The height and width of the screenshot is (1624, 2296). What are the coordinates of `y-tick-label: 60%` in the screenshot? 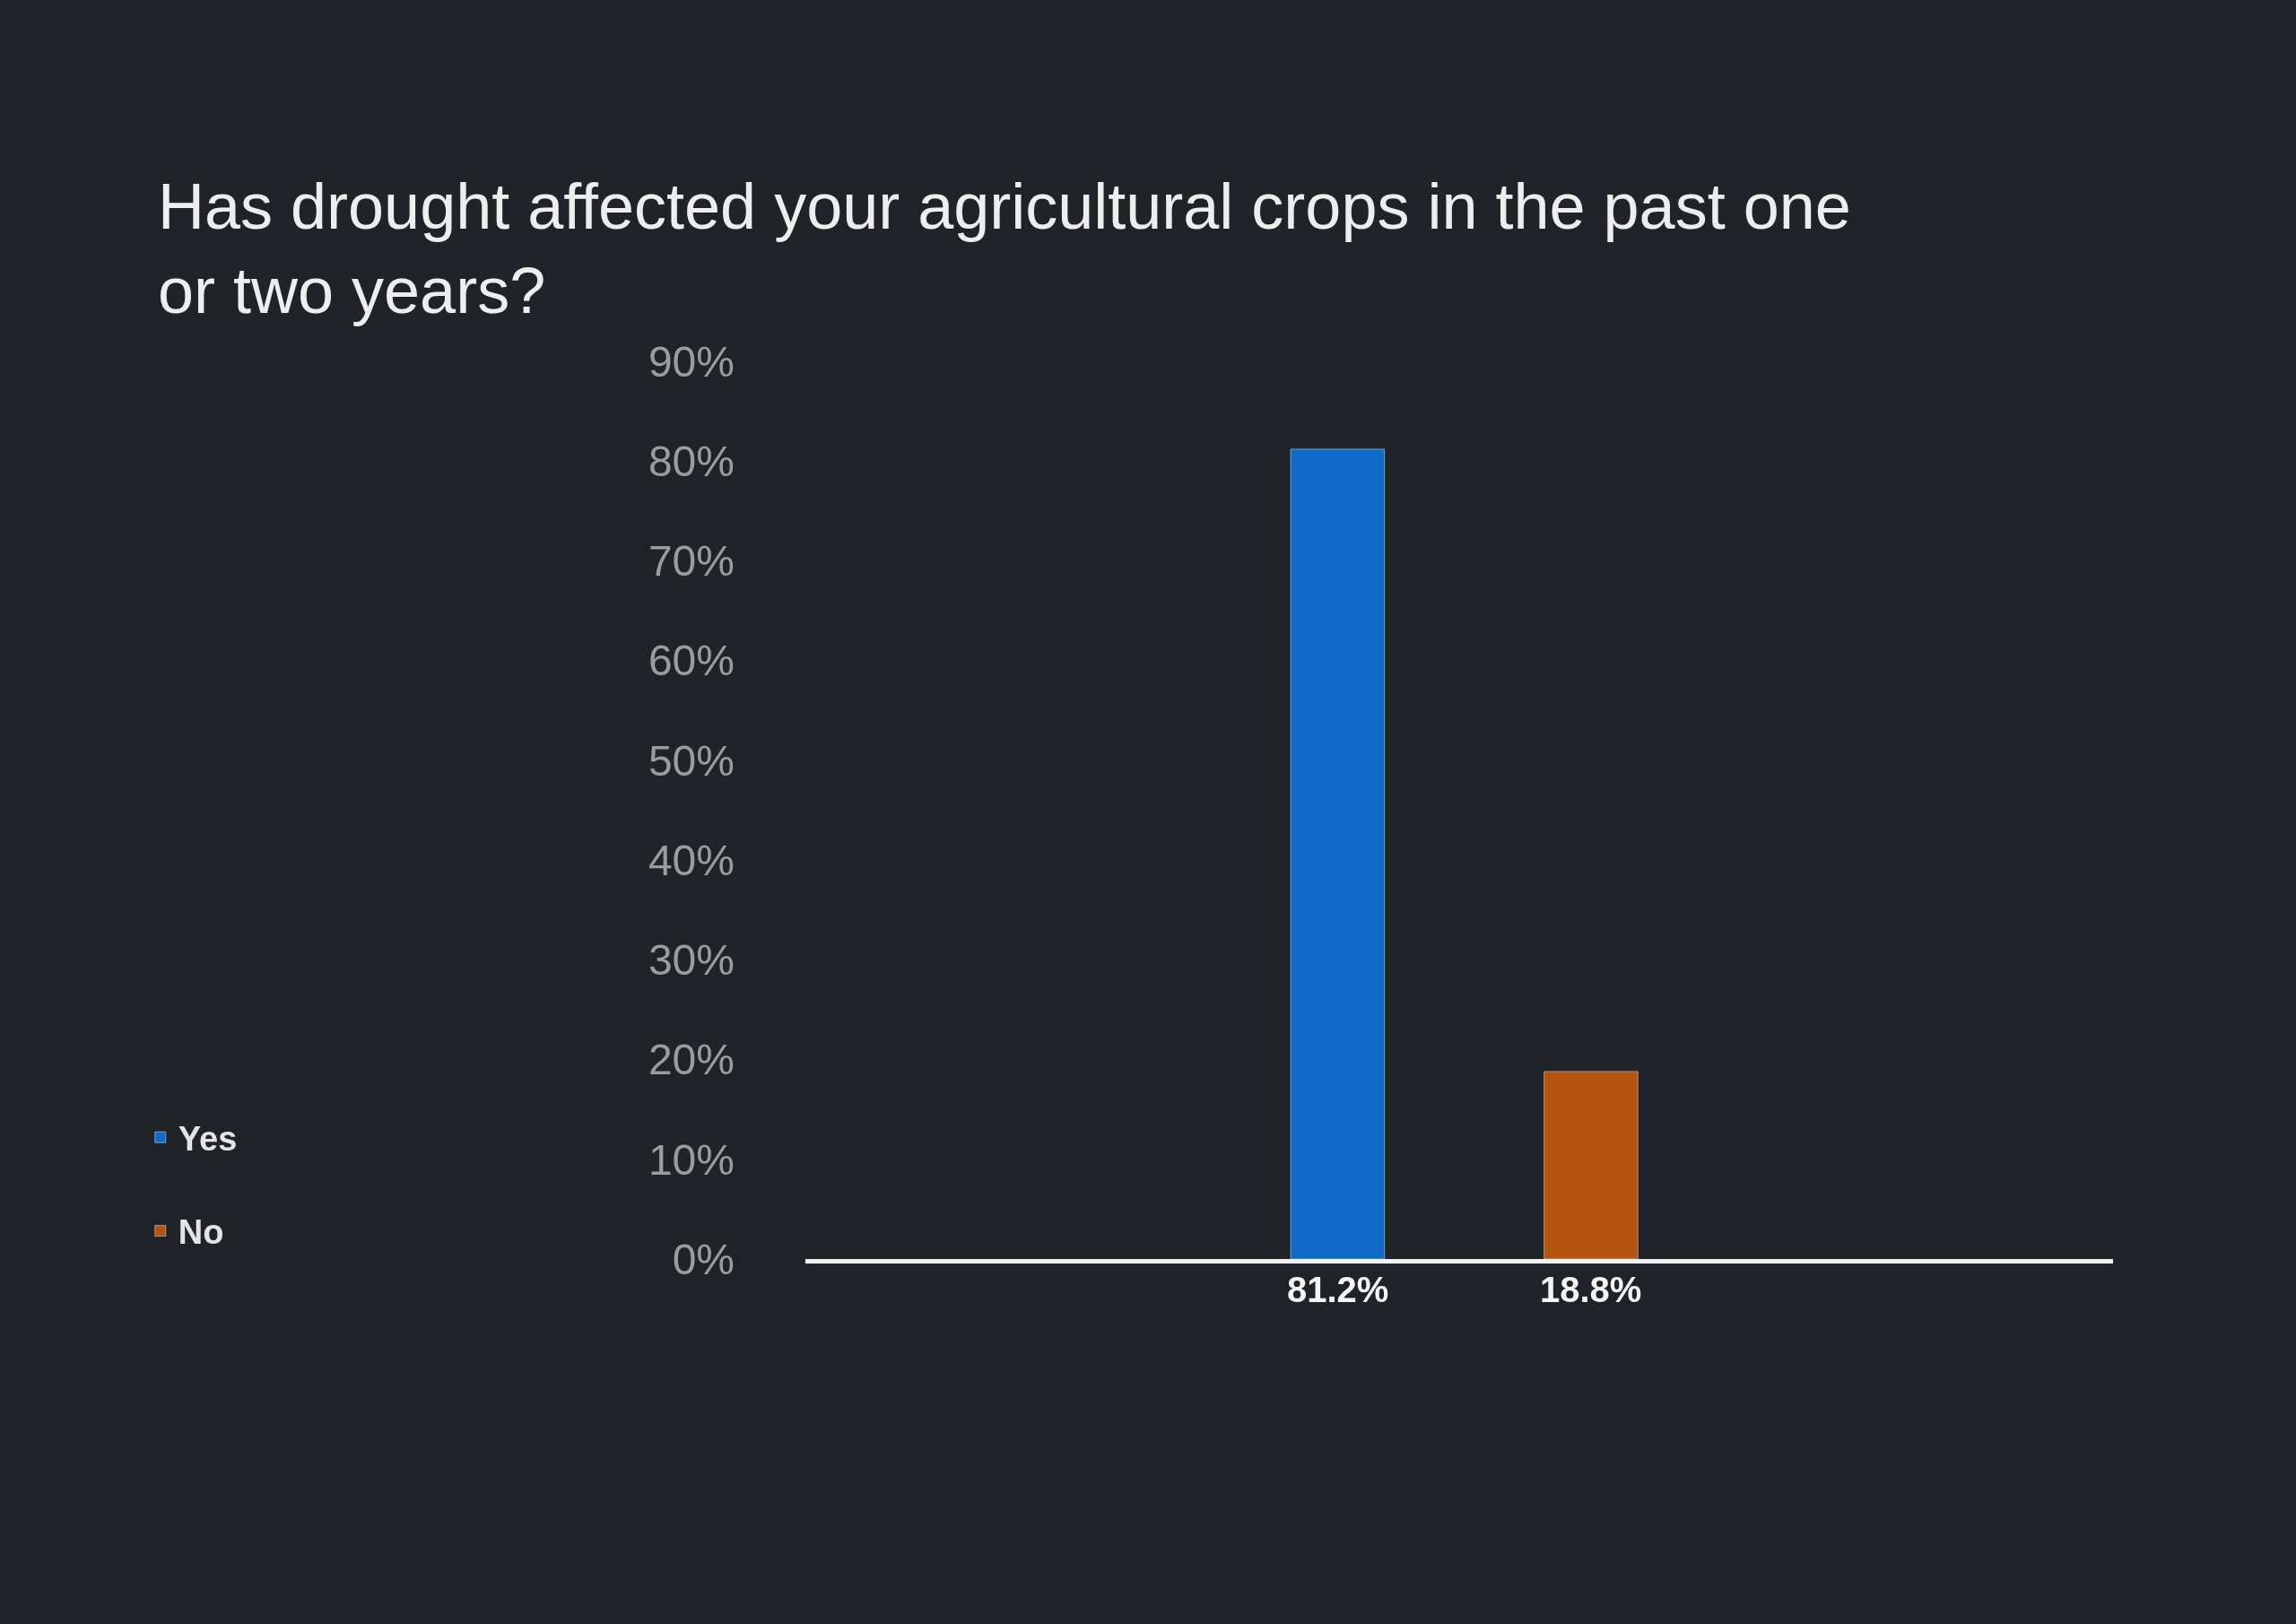 It's located at (691, 661).